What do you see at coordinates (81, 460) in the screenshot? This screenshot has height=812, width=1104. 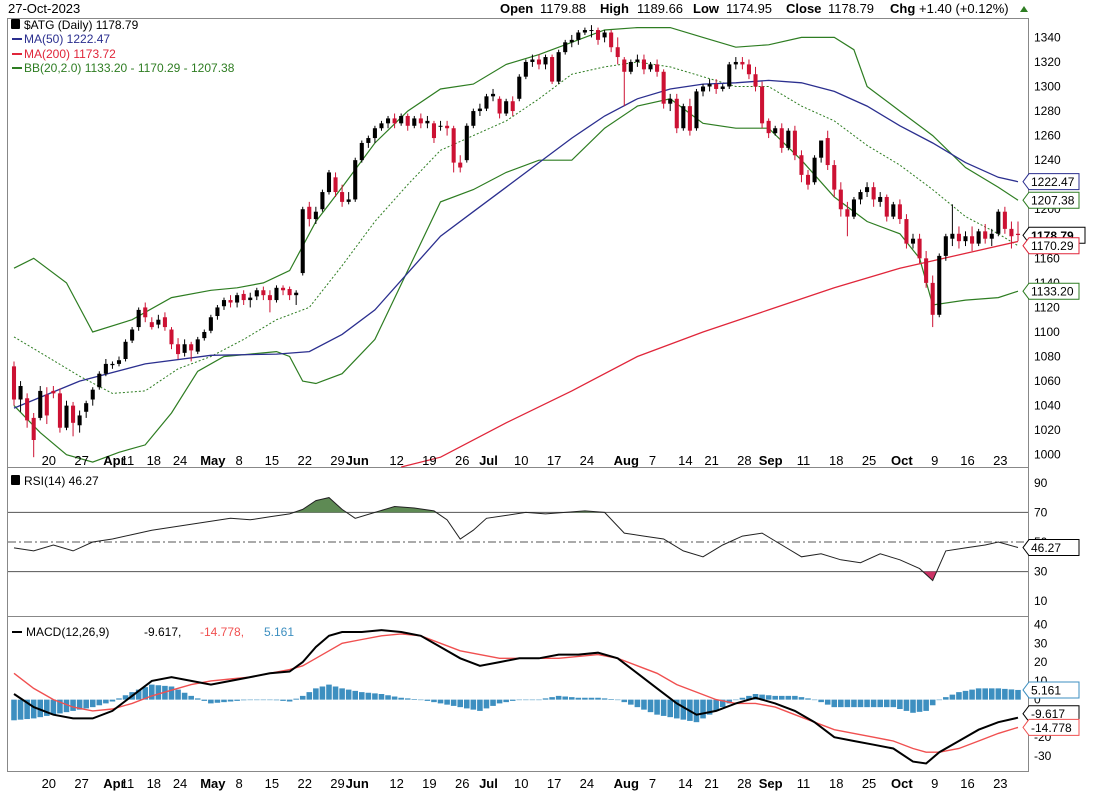 I see `x-tick-label-top: 27` at bounding box center [81, 460].